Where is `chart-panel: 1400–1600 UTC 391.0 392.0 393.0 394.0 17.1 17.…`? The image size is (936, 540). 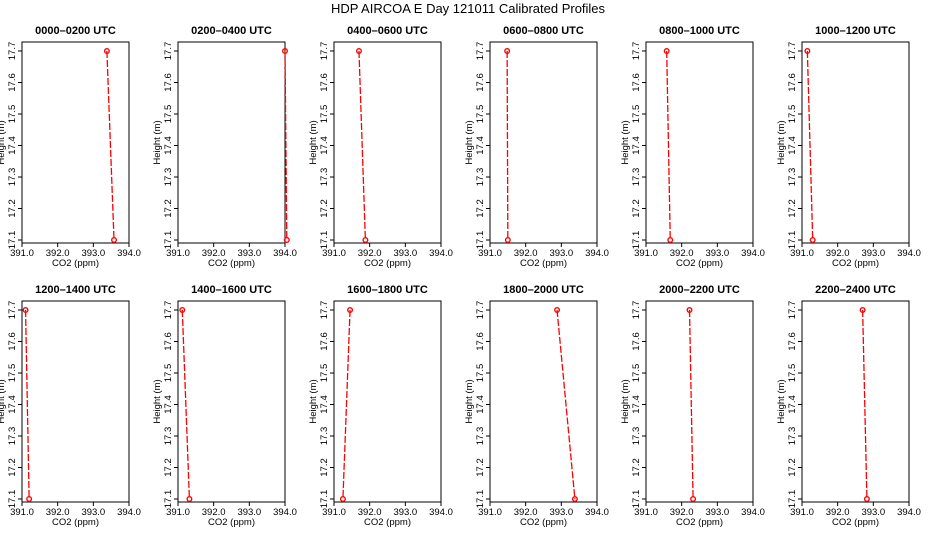
chart-panel: 1400–1600 UTC 391.0 392.0 393.0 394.0 17.1 17.… is located at coordinates (224, 406).